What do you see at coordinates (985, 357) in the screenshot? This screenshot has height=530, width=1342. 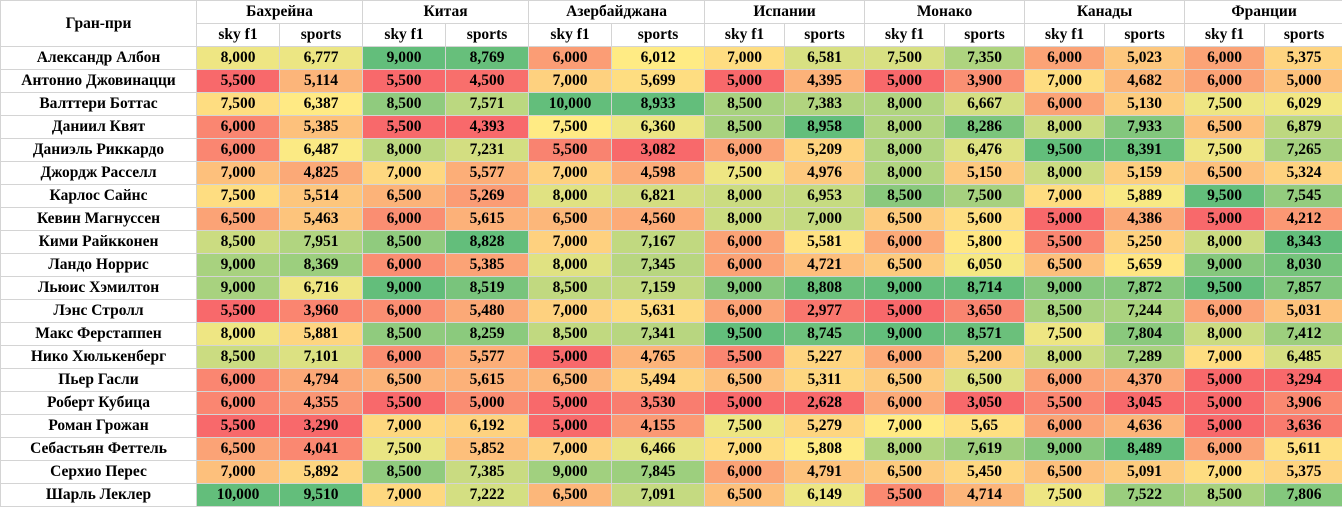 I see `rating-cell-sports: 5,200` at bounding box center [985, 357].